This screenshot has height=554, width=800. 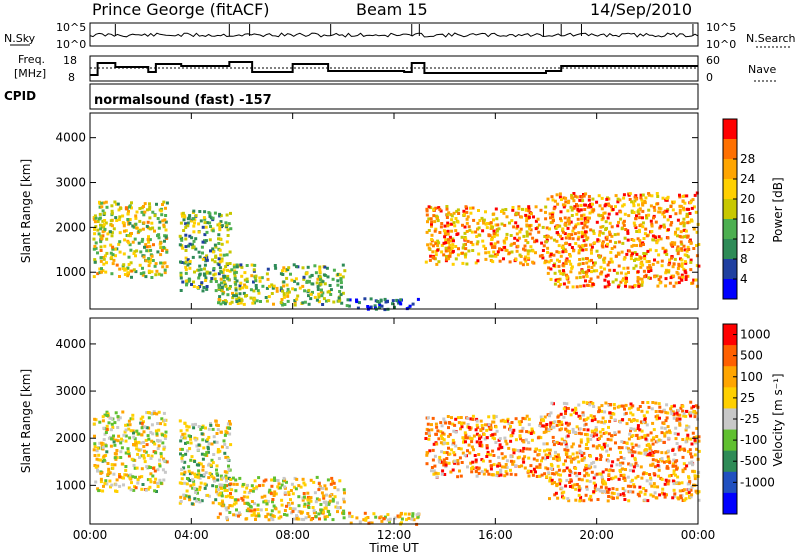 What do you see at coordinates (70, 485) in the screenshot?
I see `y-tick-label: 1000` at bounding box center [70, 485].